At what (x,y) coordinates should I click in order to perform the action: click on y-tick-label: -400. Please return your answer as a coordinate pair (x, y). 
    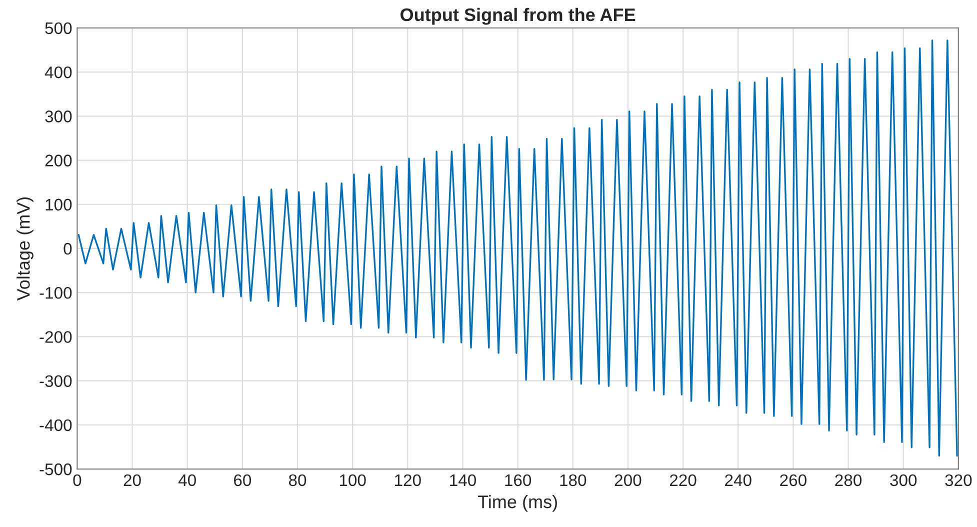
    Looking at the image, I should click on (56, 425).